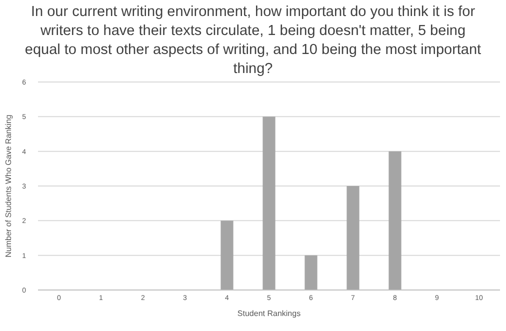 The height and width of the screenshot is (331, 506). I want to click on x-axis-title: Student Rankings, so click(269, 313).